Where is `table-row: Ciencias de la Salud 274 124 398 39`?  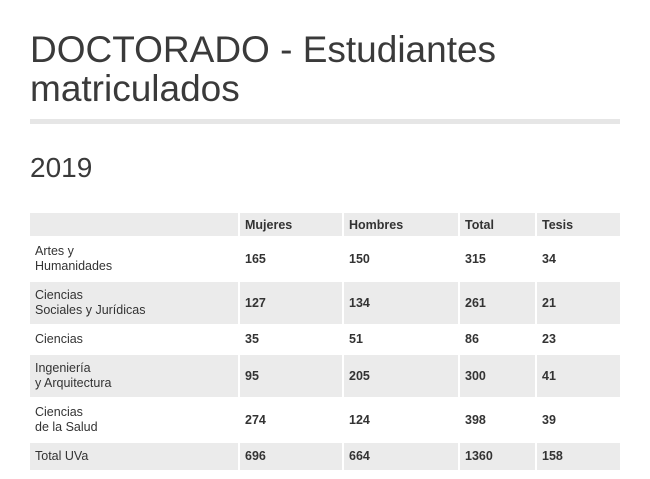
table-row: Ciencias de la Salud 274 124 398 39 is located at coordinates (325, 420).